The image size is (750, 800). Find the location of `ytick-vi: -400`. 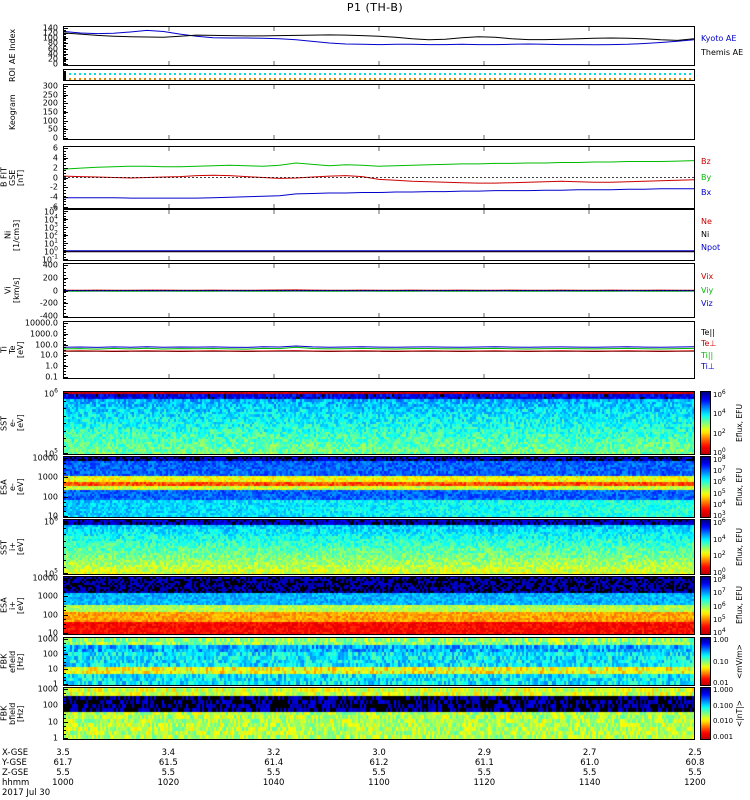

ytick-vi: -400 is located at coordinates (48, 316).